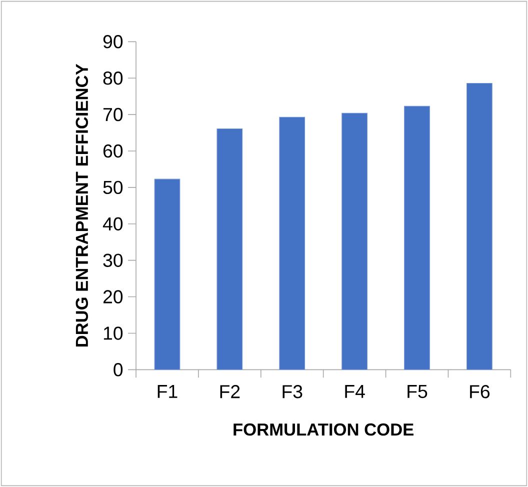 The image size is (528, 487). What do you see at coordinates (113, 260) in the screenshot?
I see `y-tick-label: 30` at bounding box center [113, 260].